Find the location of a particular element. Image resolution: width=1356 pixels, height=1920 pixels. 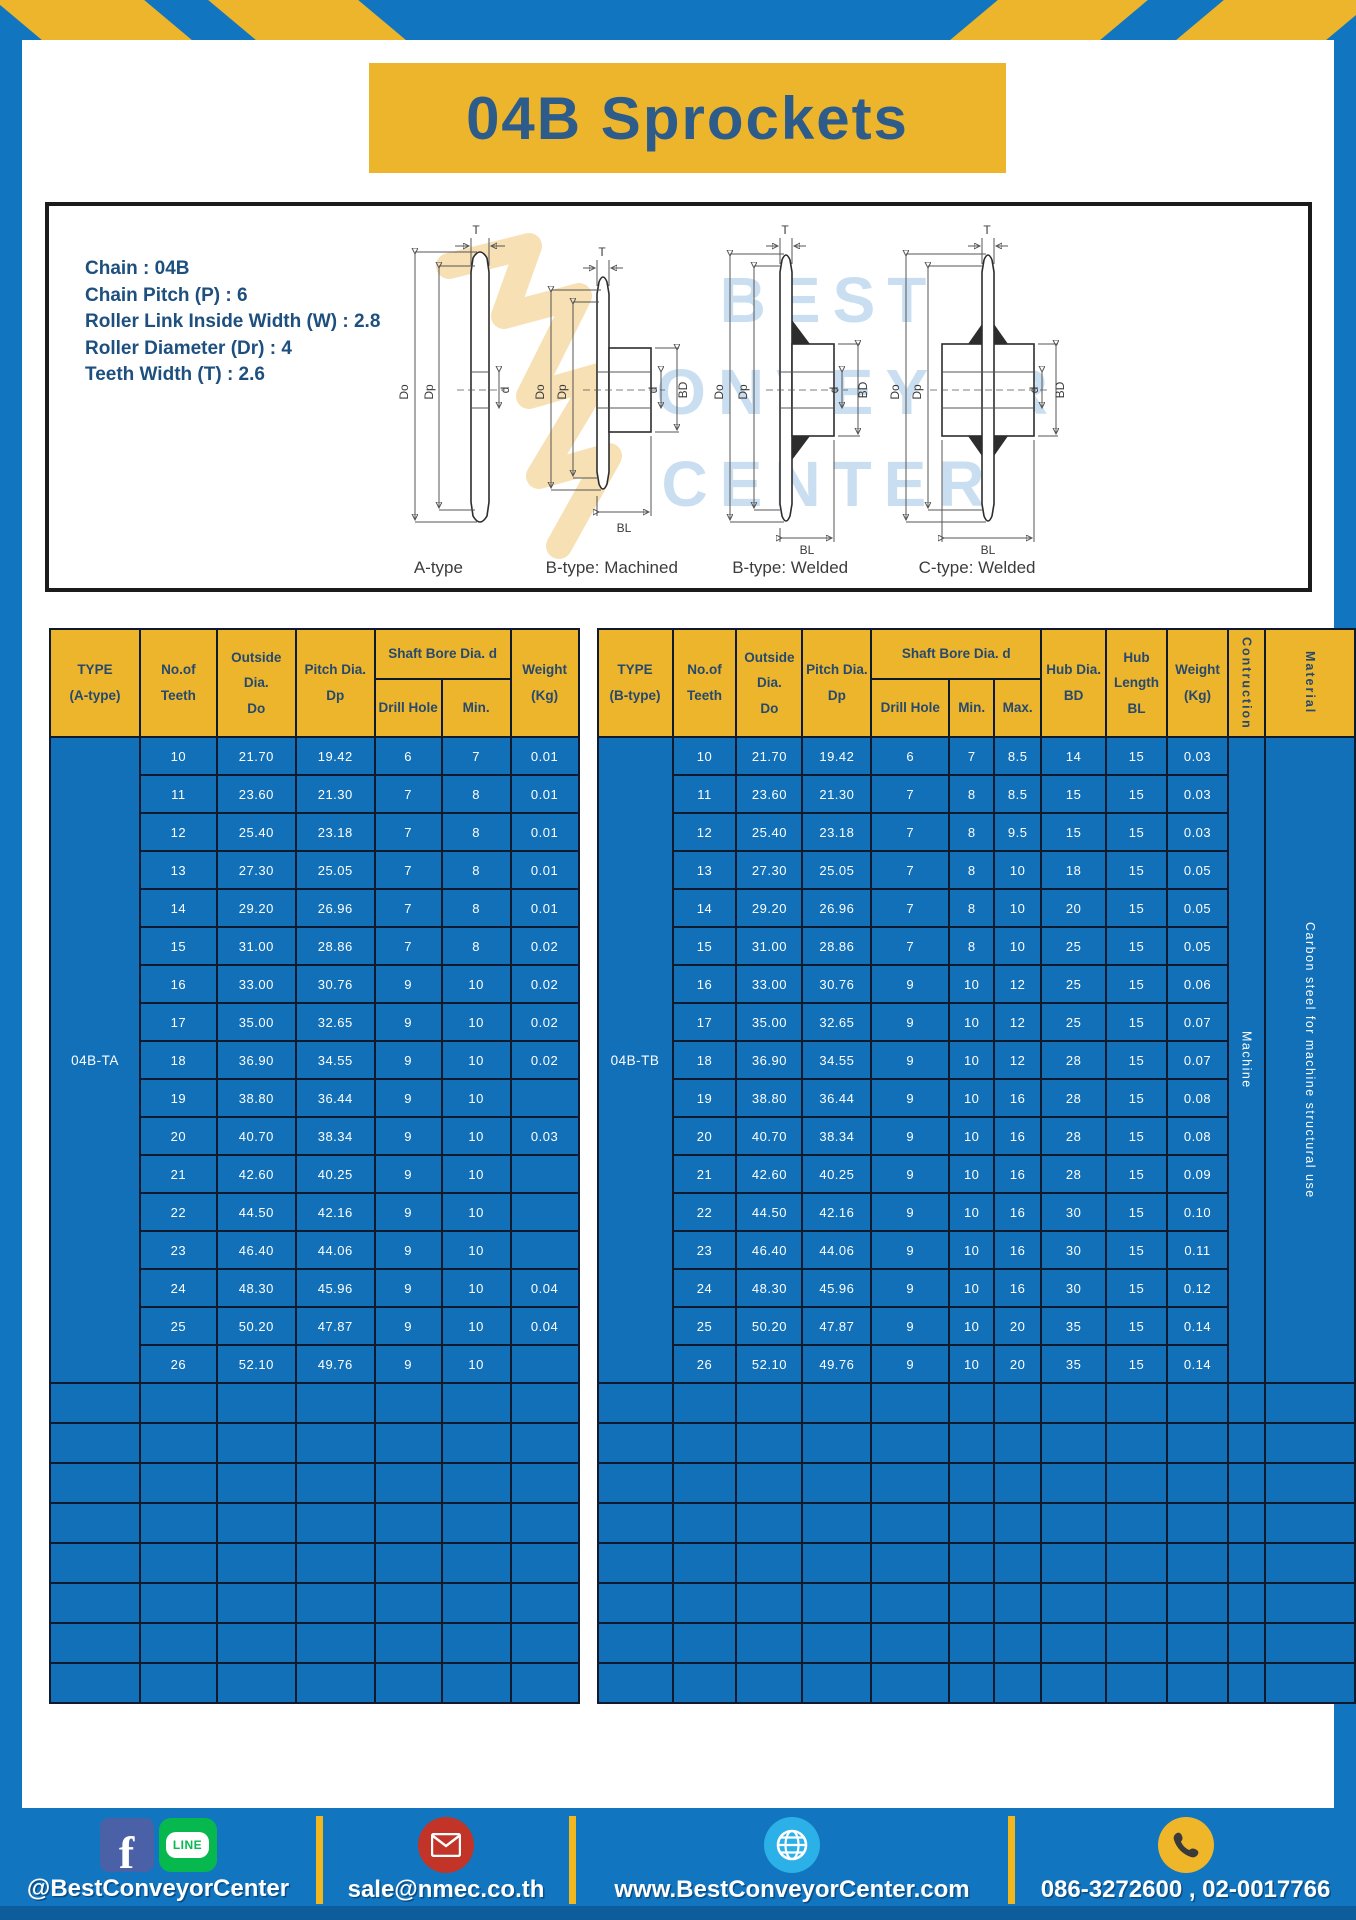

data-cell: 11 is located at coordinates (704, 794).